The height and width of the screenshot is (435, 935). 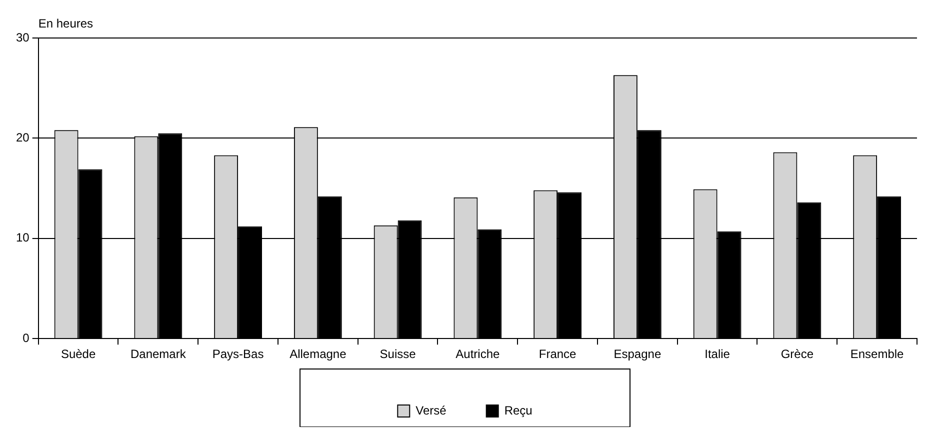 What do you see at coordinates (158, 354) in the screenshot?
I see `x-tick-label: Danemark` at bounding box center [158, 354].